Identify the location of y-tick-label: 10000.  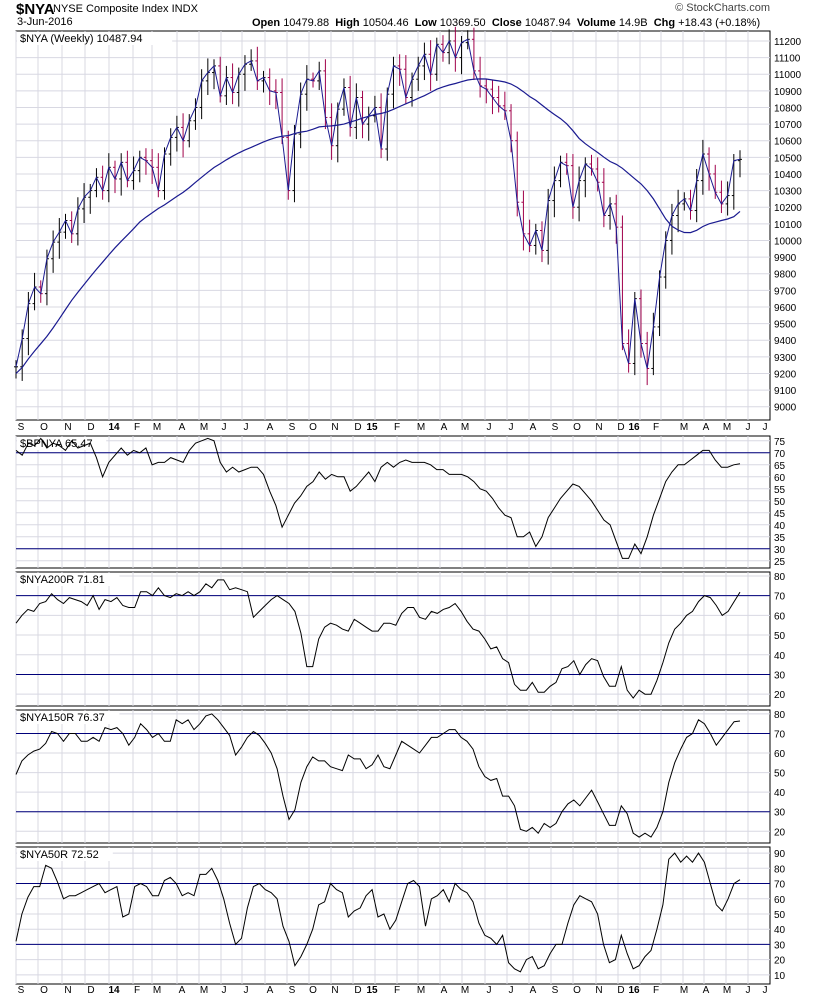
(788, 241).